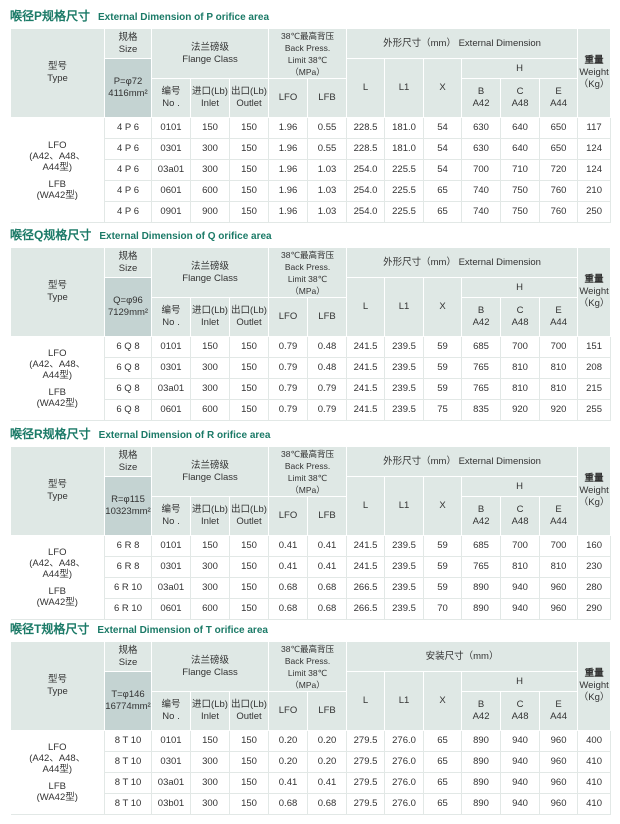  What do you see at coordinates (594, 491) in the screenshot?
I see `weight-header: 重量 Weight （Kg）` at bounding box center [594, 491].